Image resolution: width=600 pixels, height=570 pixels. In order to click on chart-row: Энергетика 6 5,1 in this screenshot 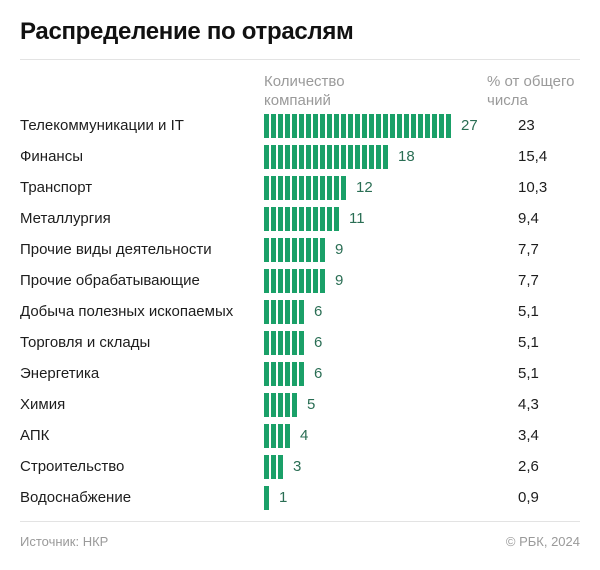, I will do `click(300, 375)`.